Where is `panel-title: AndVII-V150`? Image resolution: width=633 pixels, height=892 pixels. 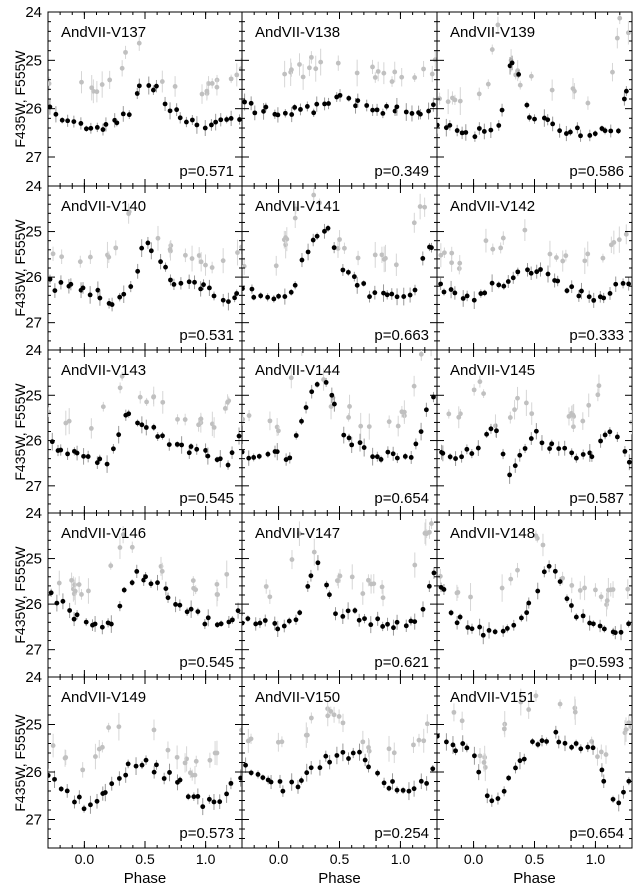
panel-title: AndVII-V150 is located at coordinates (297, 697).